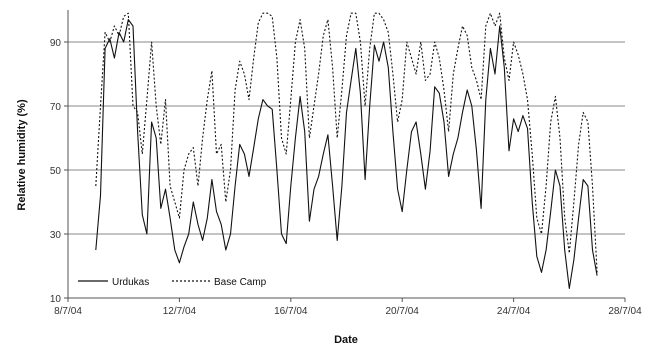  I want to click on y-tick-label-70: 70, so click(56, 107).